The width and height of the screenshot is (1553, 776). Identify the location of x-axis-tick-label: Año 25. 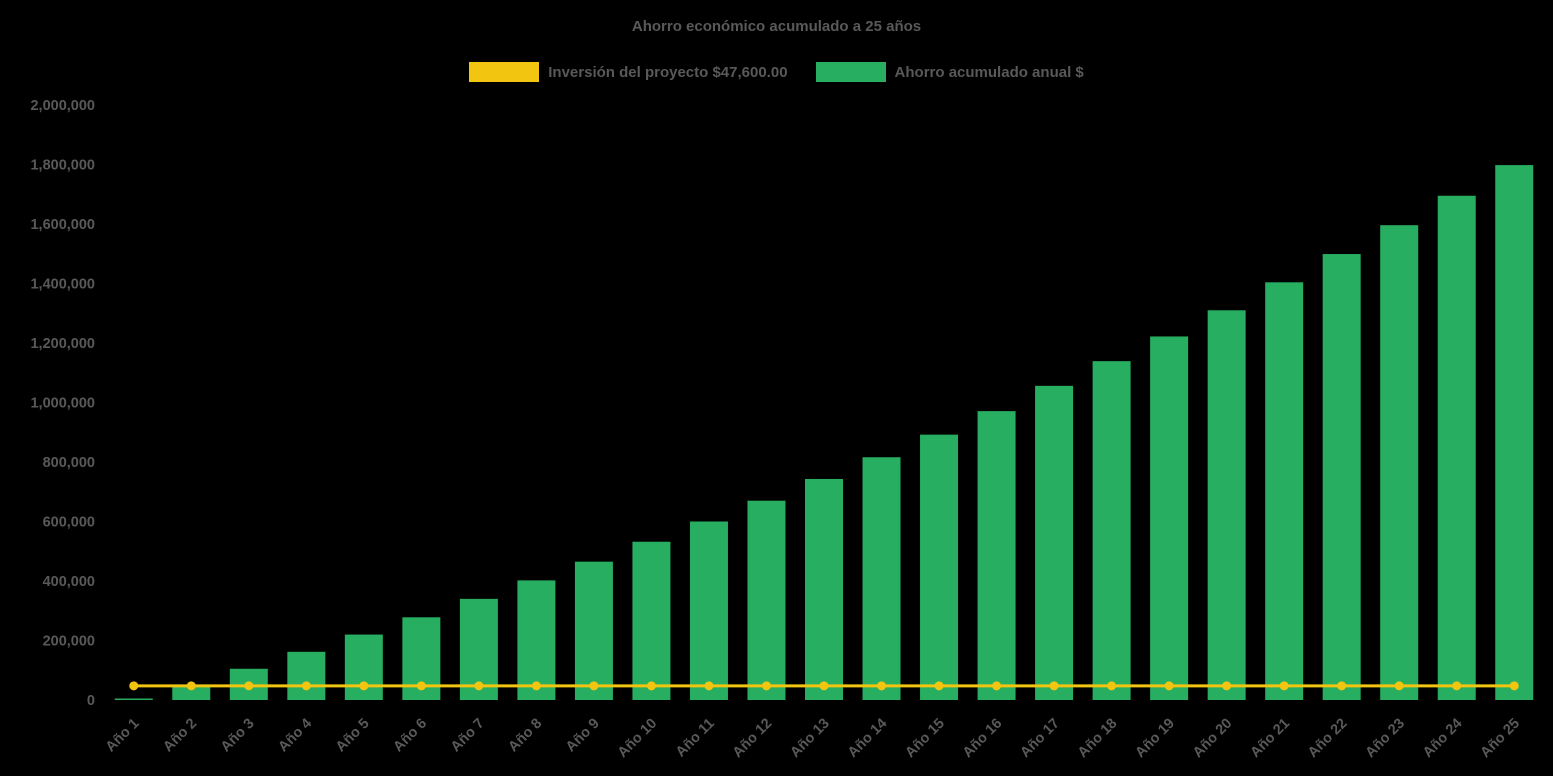
(1500, 738).